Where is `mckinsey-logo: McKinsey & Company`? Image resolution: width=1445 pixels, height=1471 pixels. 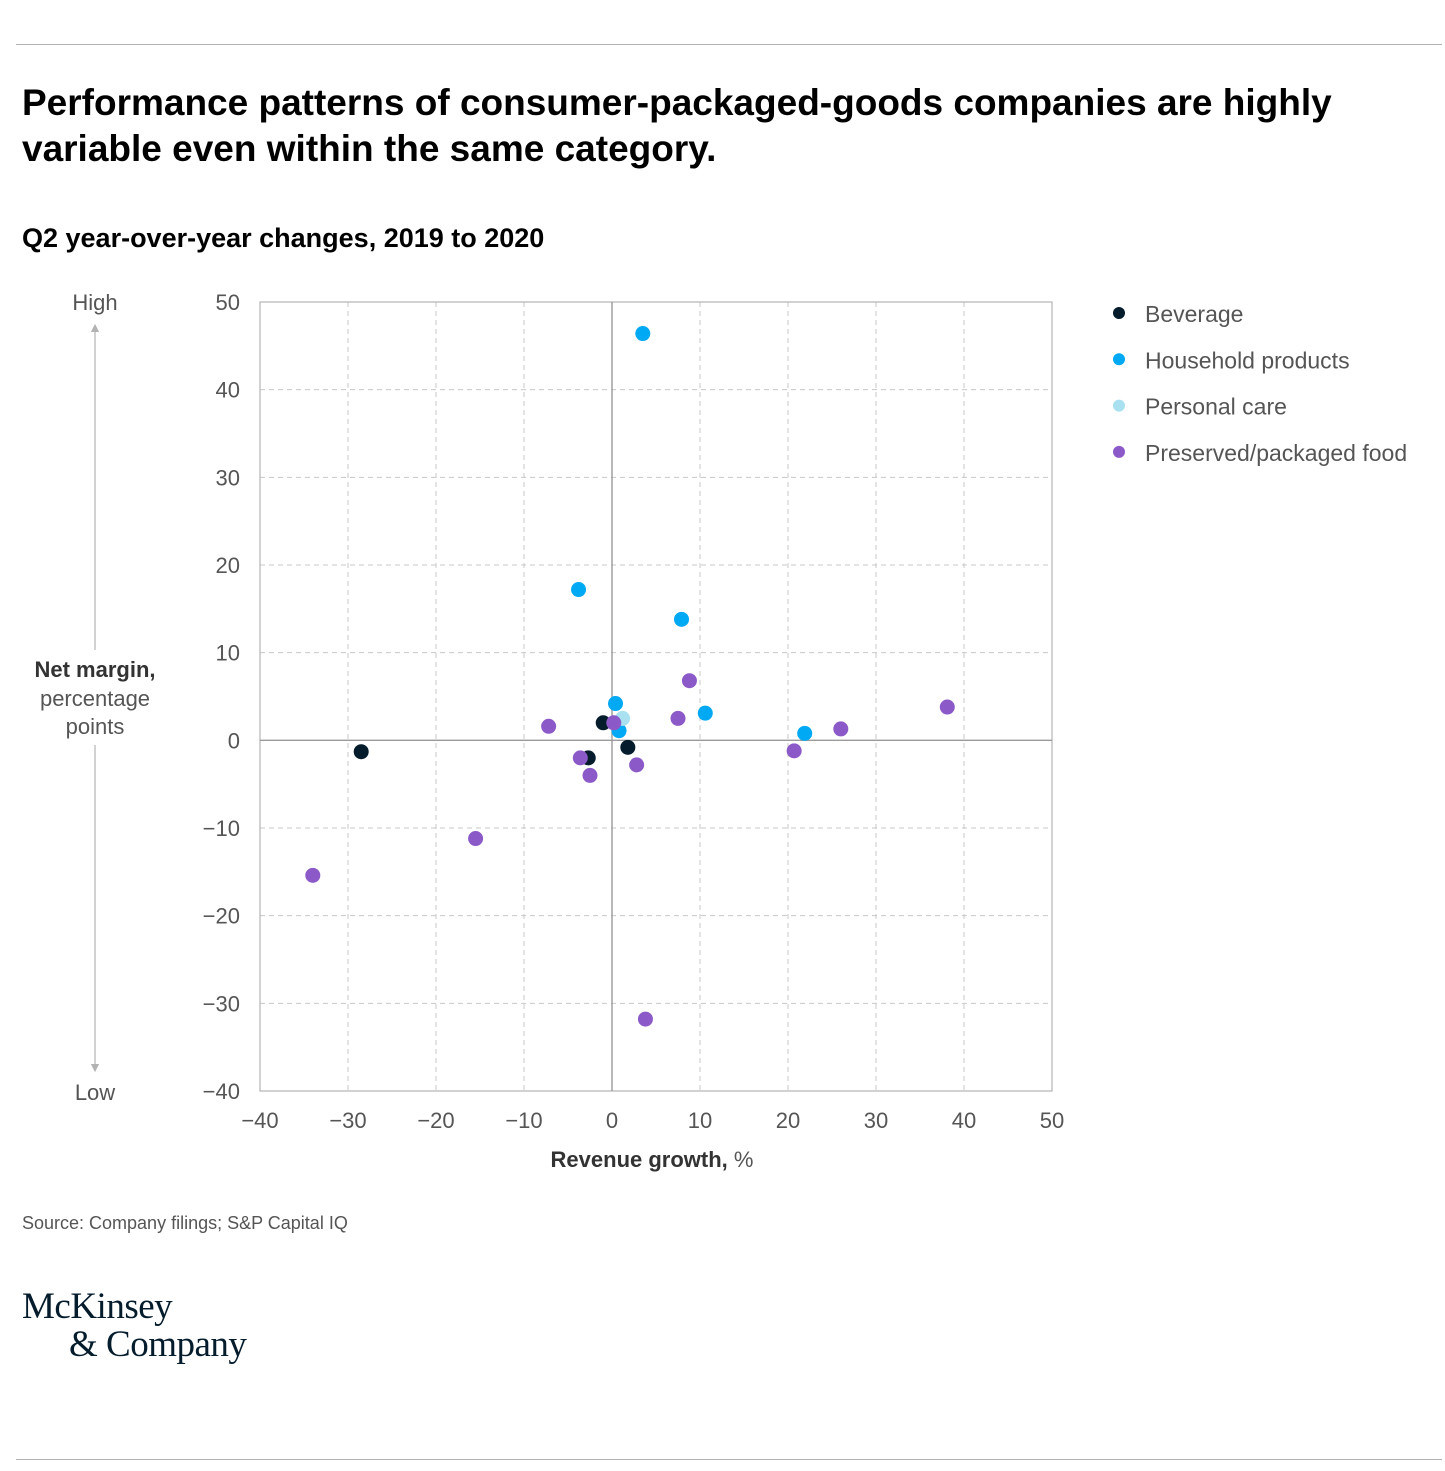 mckinsey-logo: McKinsey & Company is located at coordinates (134, 1325).